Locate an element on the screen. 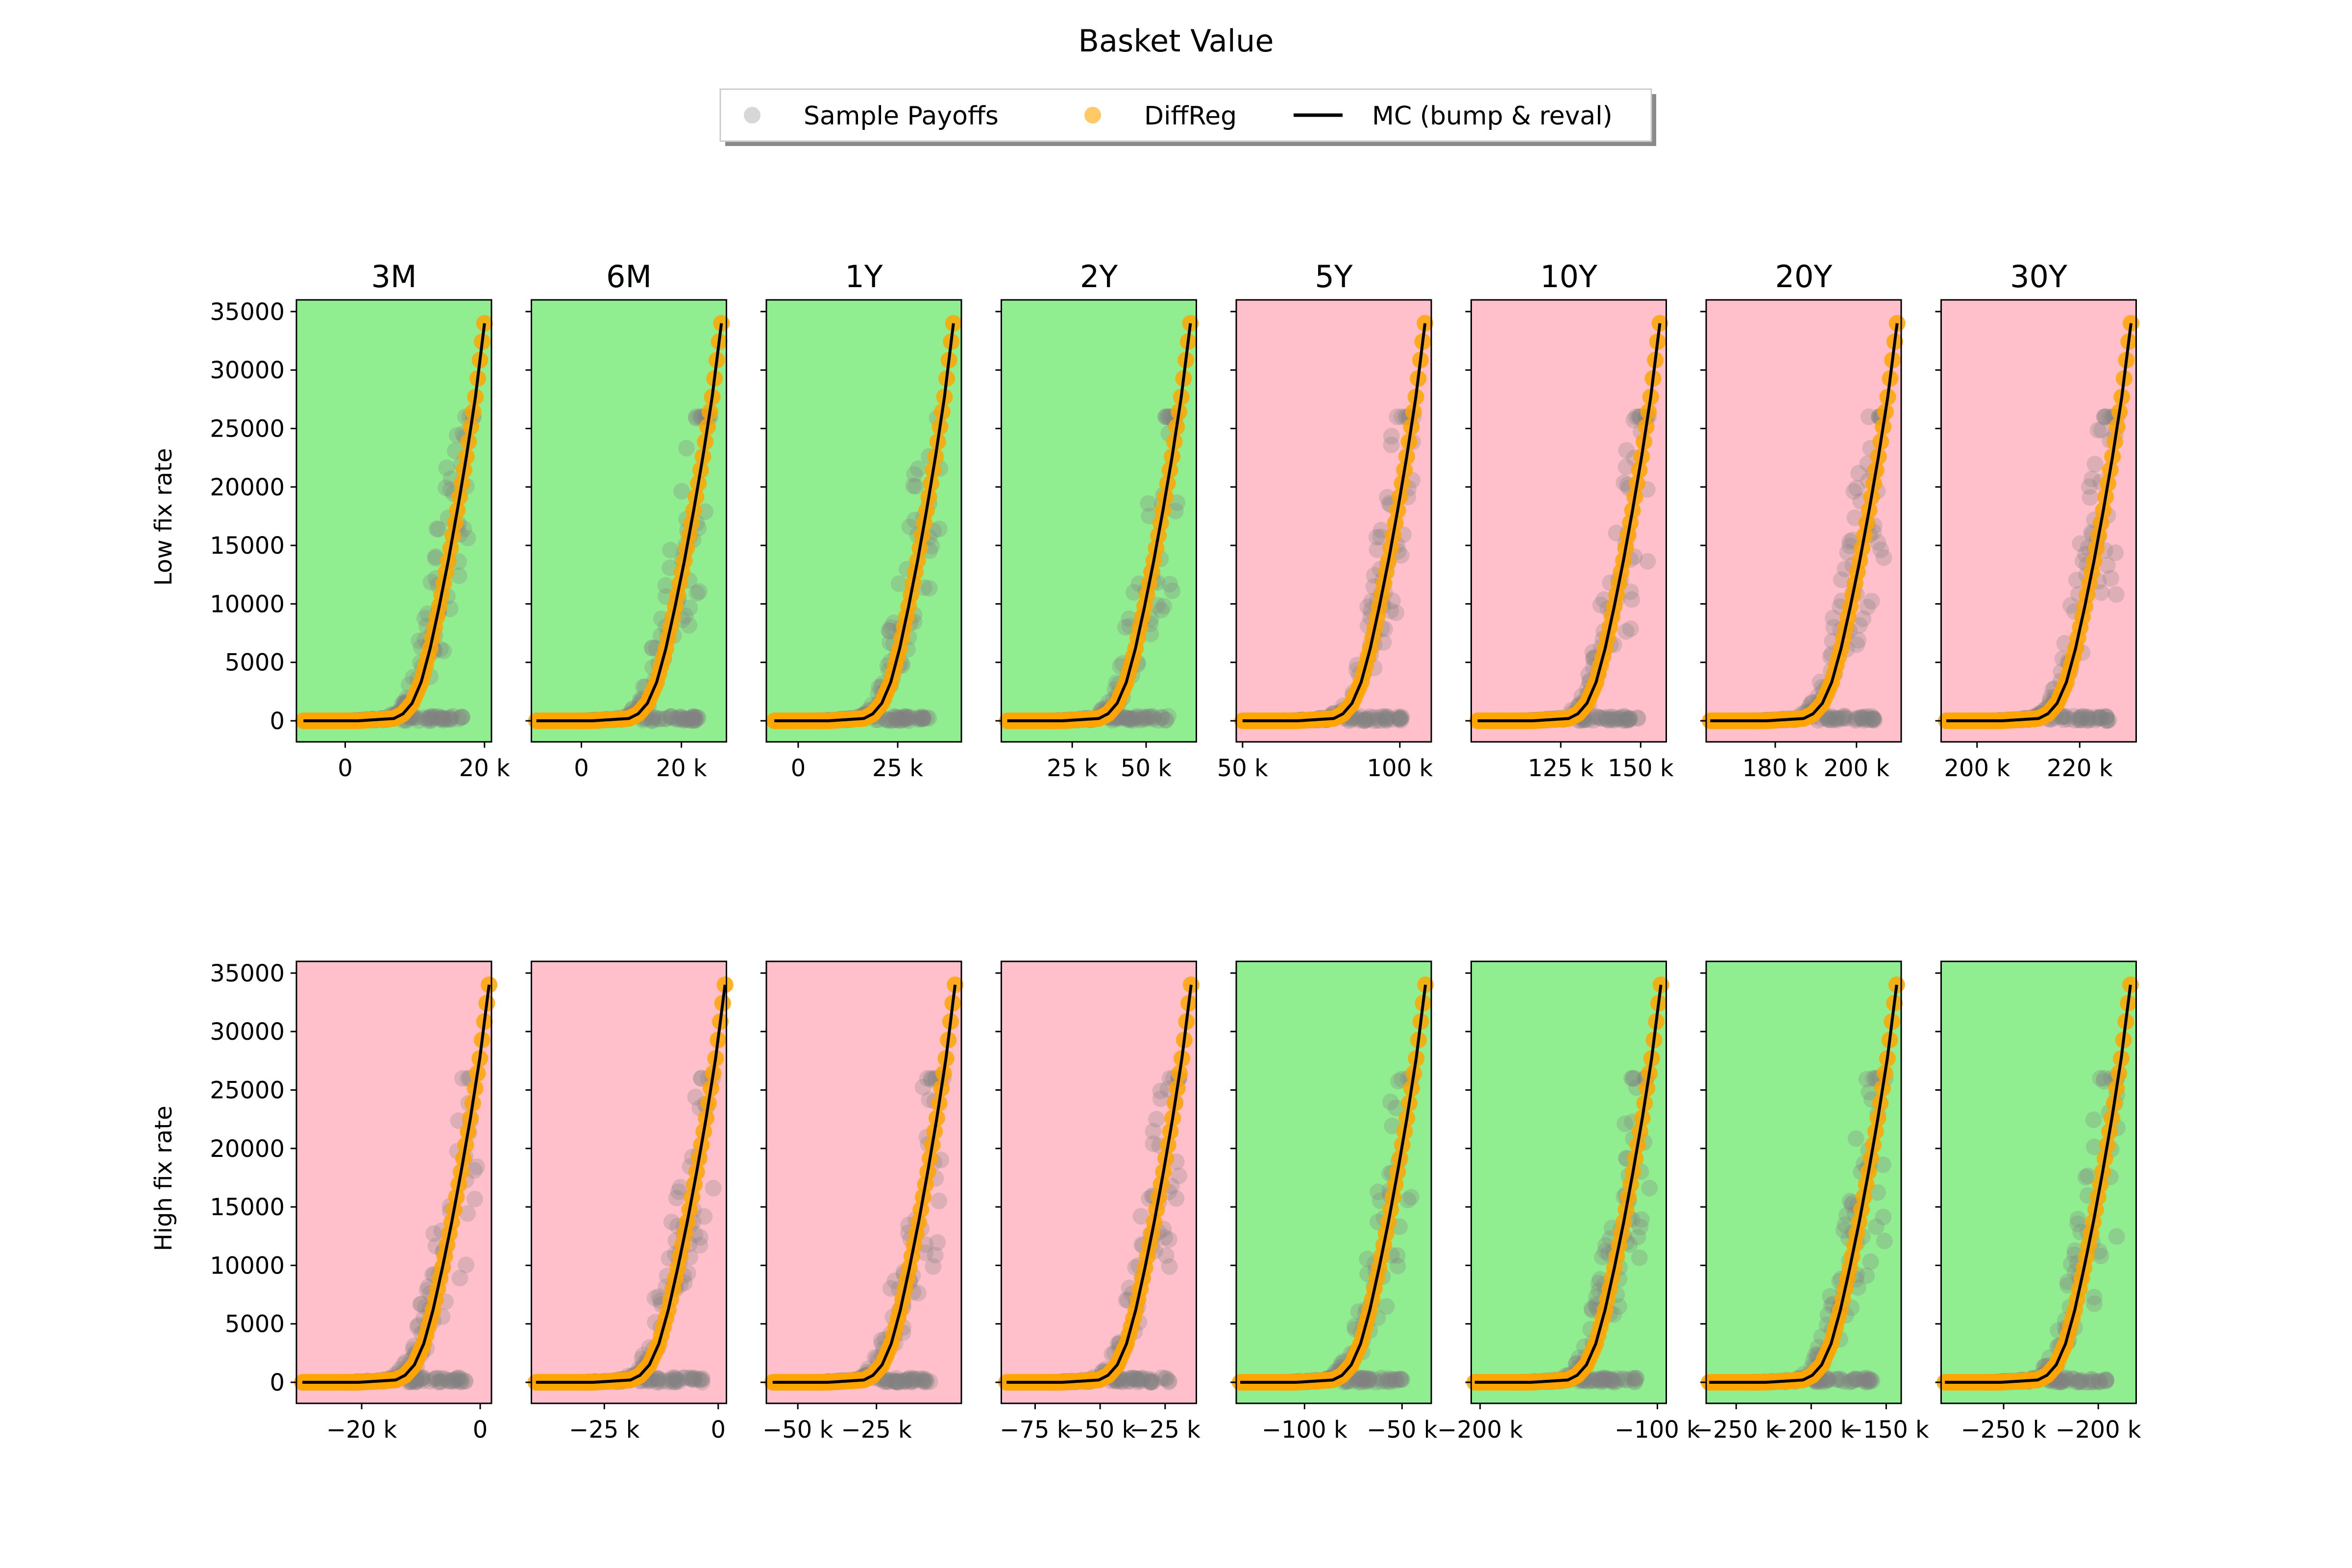 This screenshot has height=1568, width=2352. figure-title: Basket Value is located at coordinates (1176, 41).